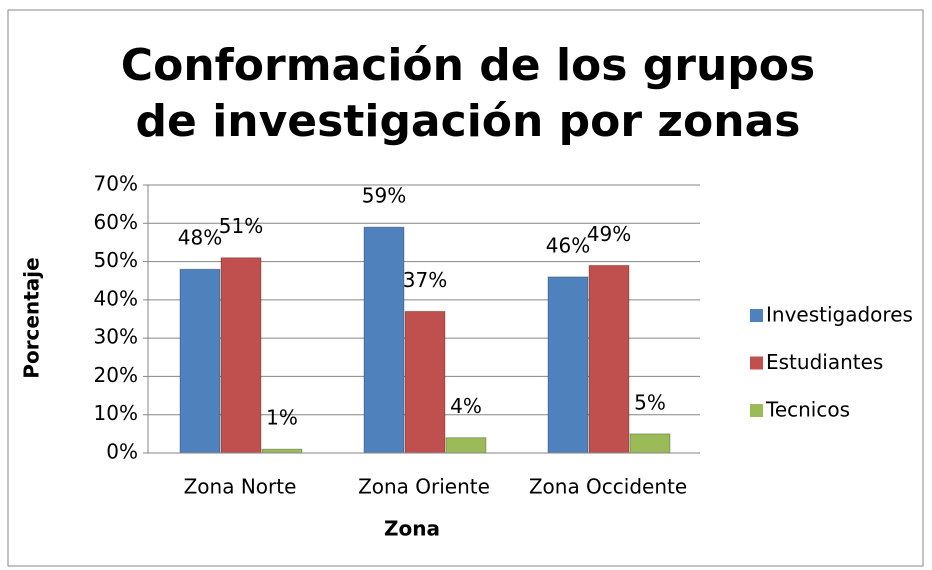 The width and height of the screenshot is (932, 570). Describe the element at coordinates (807, 410) in the screenshot. I see `legend-label: Tecnicos` at that location.